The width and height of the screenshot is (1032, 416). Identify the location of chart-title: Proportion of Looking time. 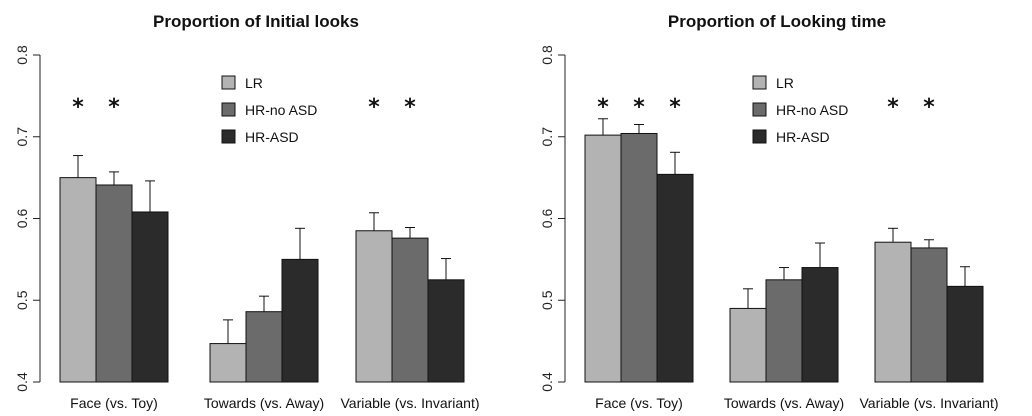
(777, 21).